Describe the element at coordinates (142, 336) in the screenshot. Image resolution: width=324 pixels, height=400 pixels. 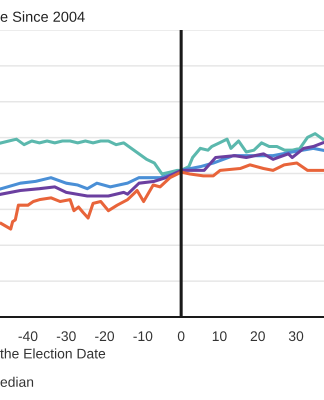
I see `x-tick-label: -10` at that location.